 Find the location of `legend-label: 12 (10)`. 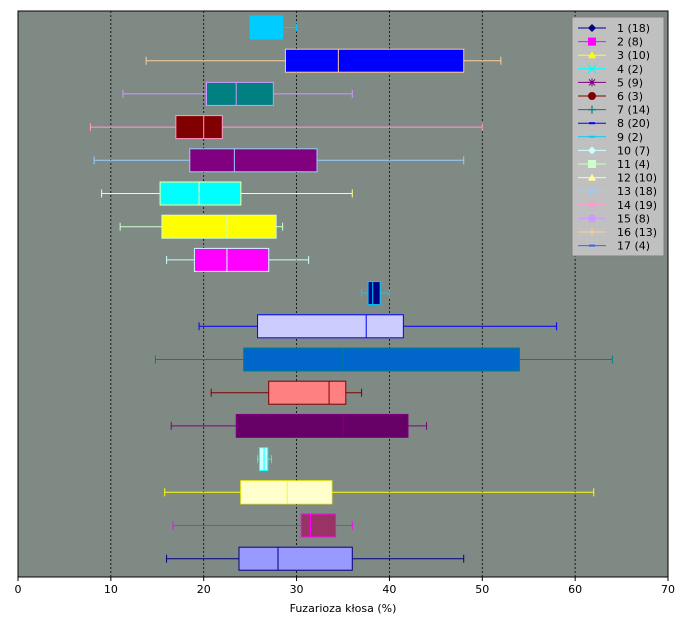

legend-label: 12 (10) is located at coordinates (637, 178).